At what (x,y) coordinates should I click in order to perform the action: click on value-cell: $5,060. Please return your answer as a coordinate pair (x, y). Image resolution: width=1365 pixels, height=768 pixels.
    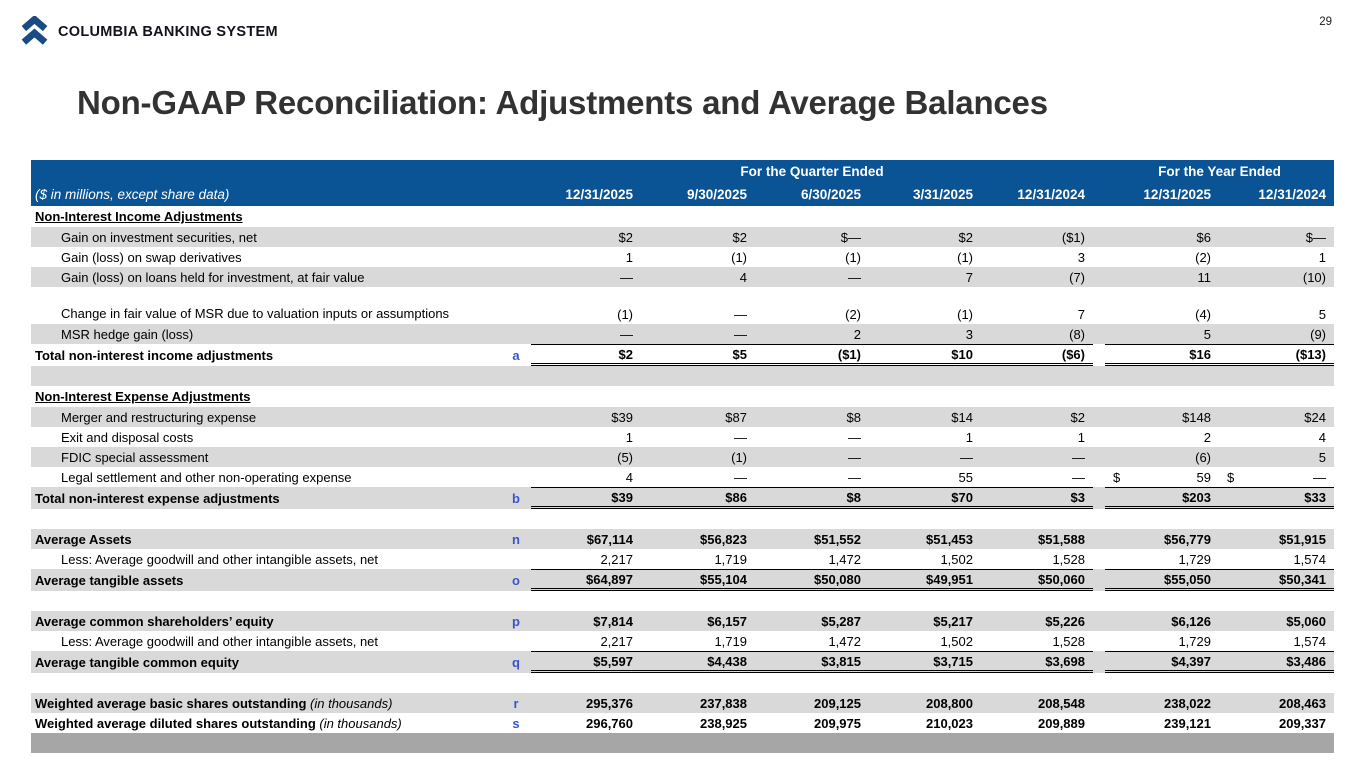
    Looking at the image, I should click on (1306, 621).